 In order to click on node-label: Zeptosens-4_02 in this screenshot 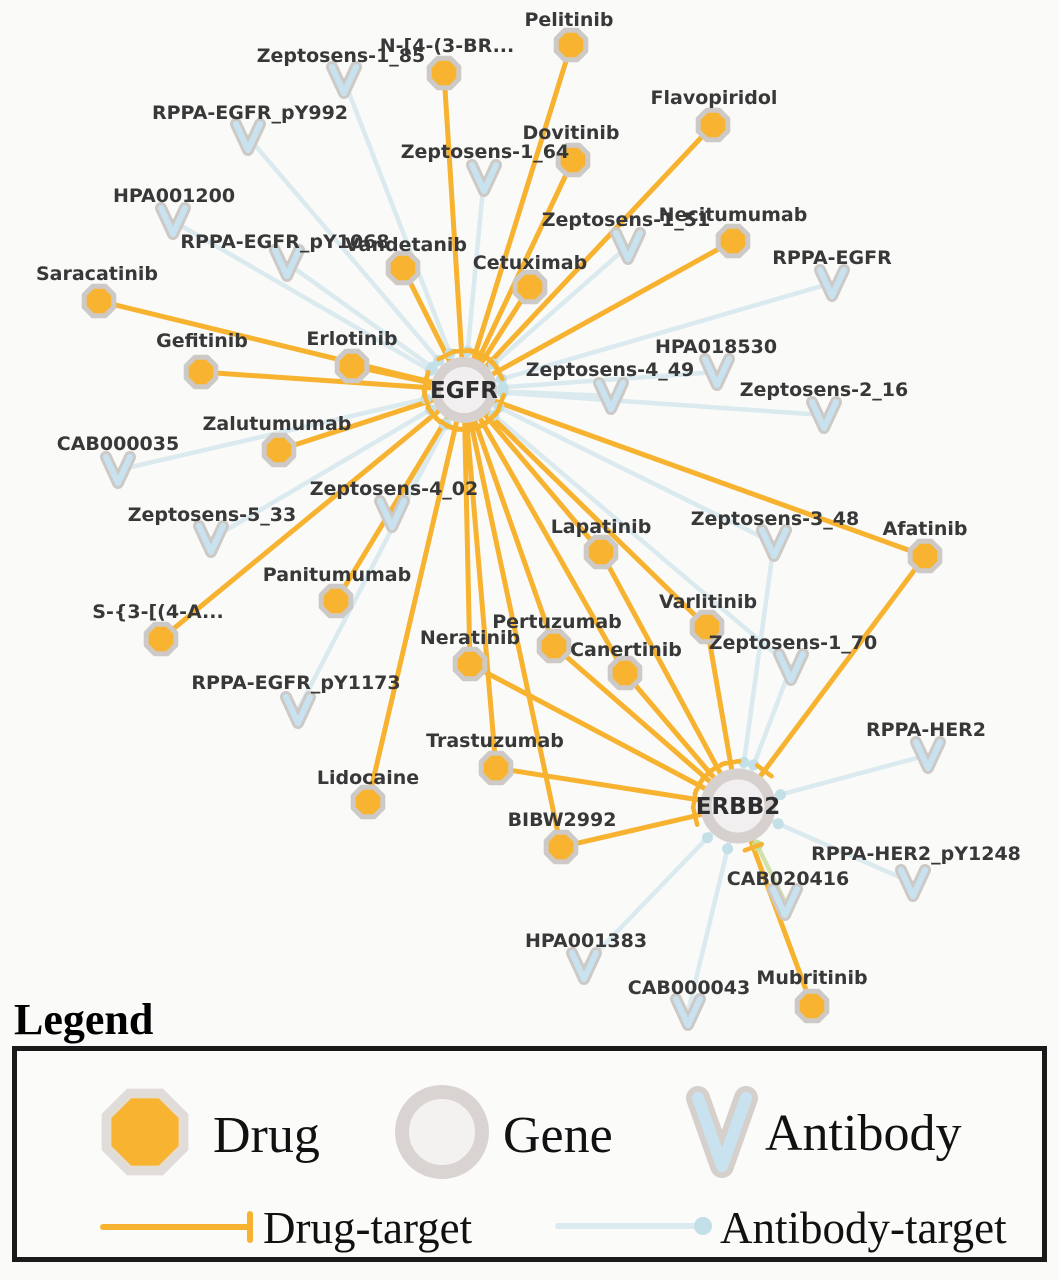, I will do `click(394, 489)`.